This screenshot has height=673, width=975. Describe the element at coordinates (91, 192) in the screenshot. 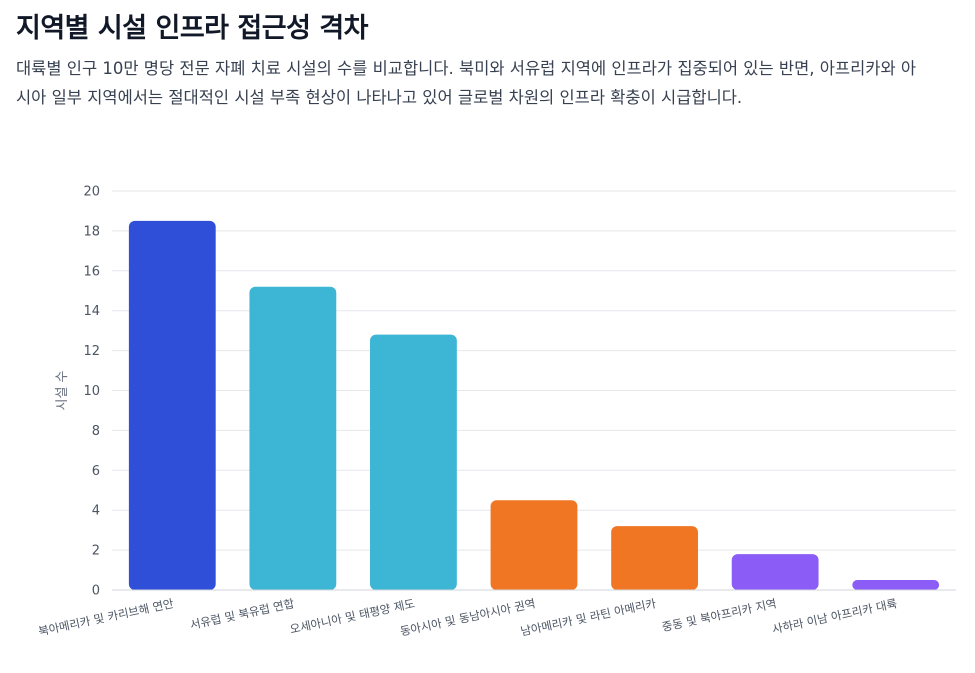

I see `y-tick-label: 20` at that location.